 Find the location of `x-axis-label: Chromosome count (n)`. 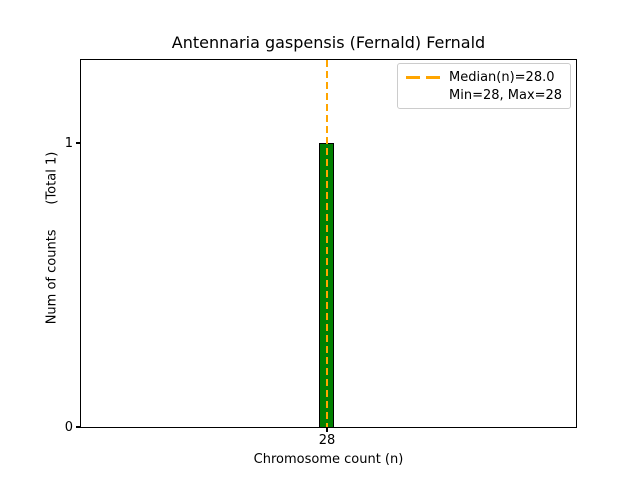

x-axis-label: Chromosome count (n) is located at coordinates (328, 459).